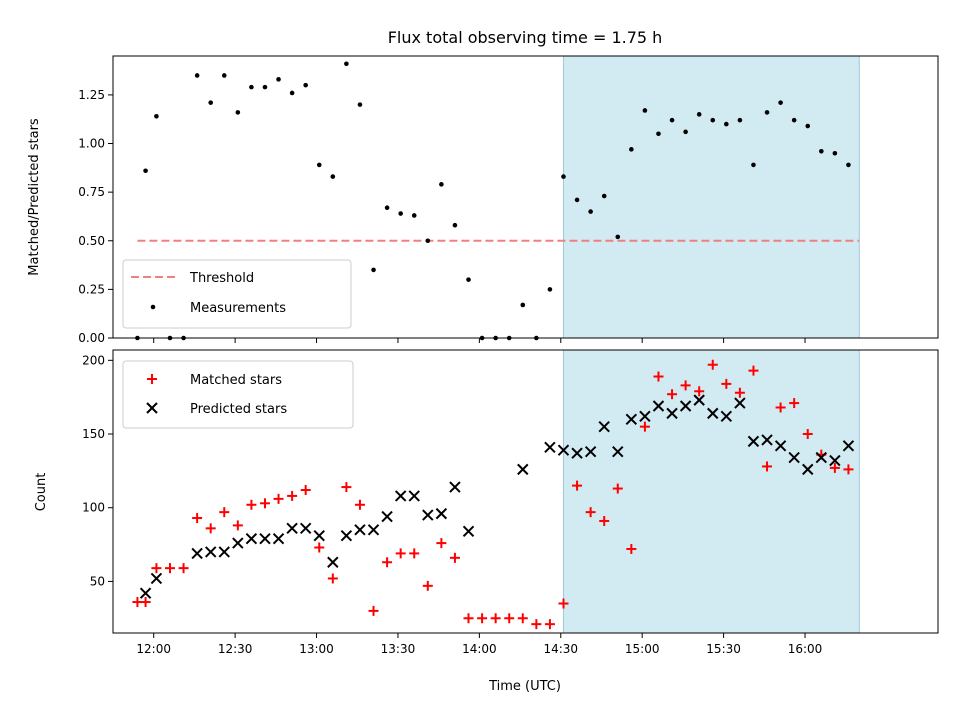 The image size is (960, 724). I want to click on ratio-y-tick-label: 0.50, so click(91, 241).